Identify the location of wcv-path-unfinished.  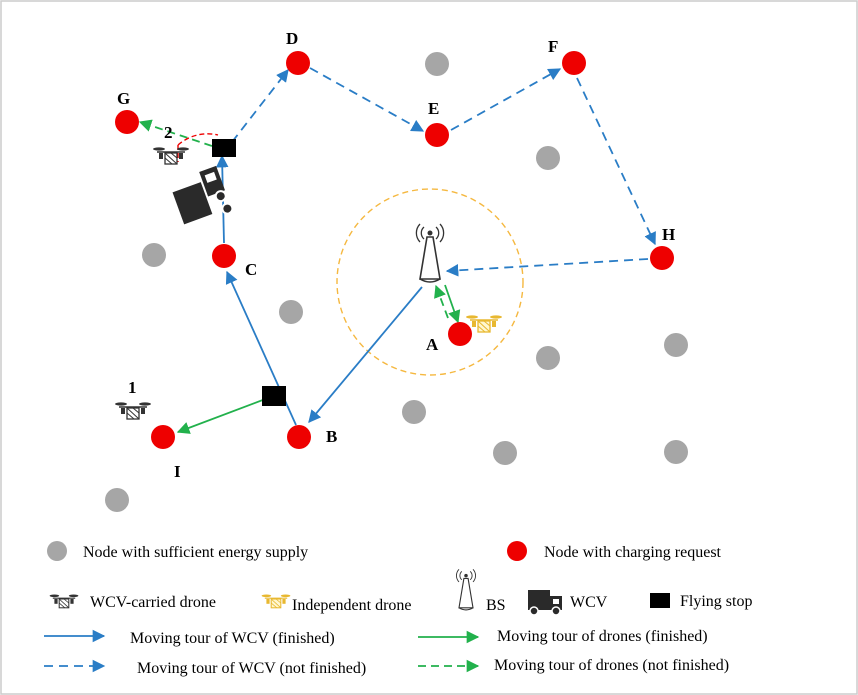
(443, 172).